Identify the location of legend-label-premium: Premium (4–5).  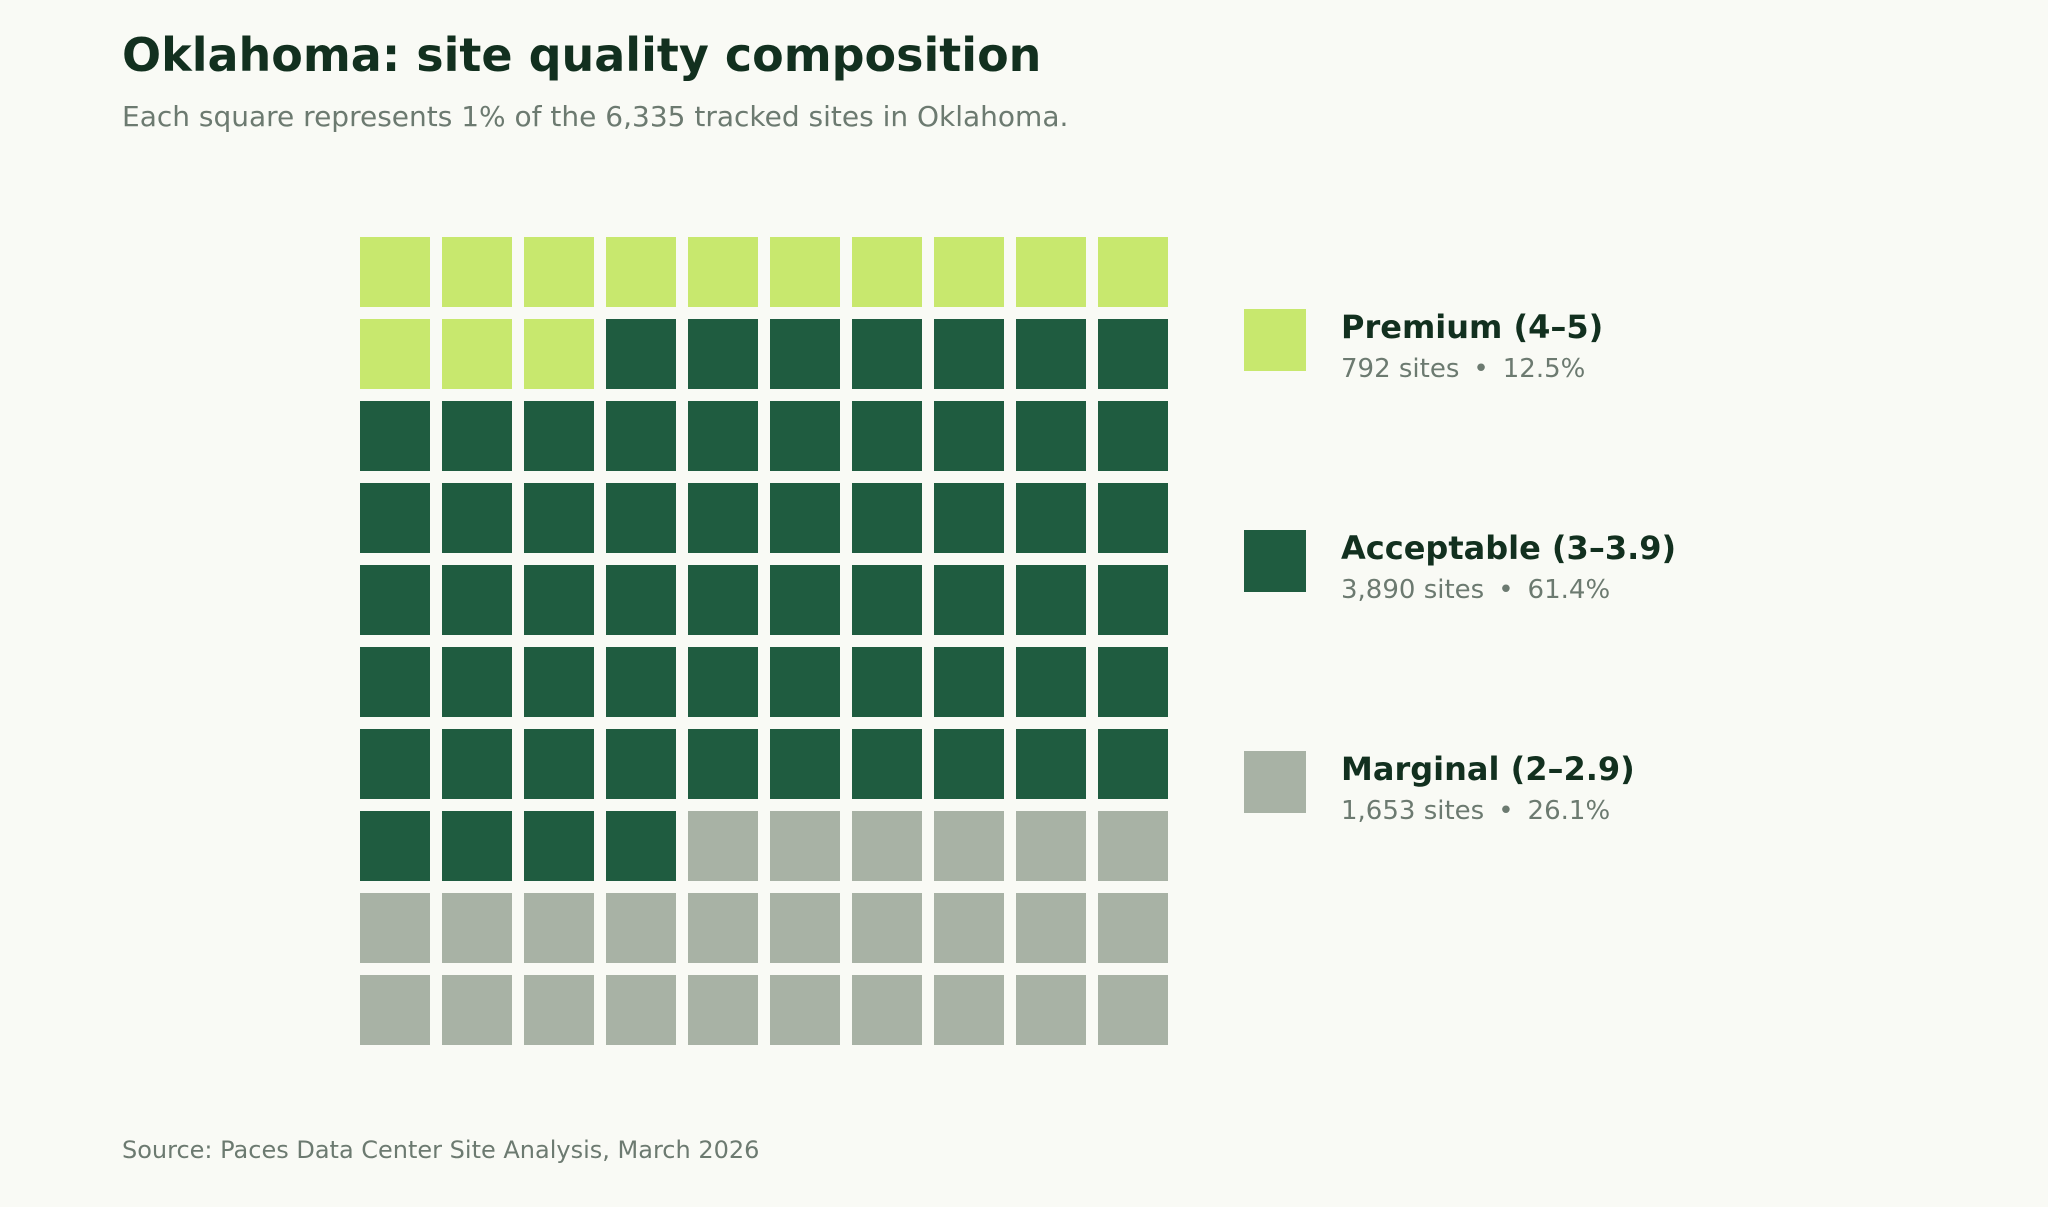
(1472, 327).